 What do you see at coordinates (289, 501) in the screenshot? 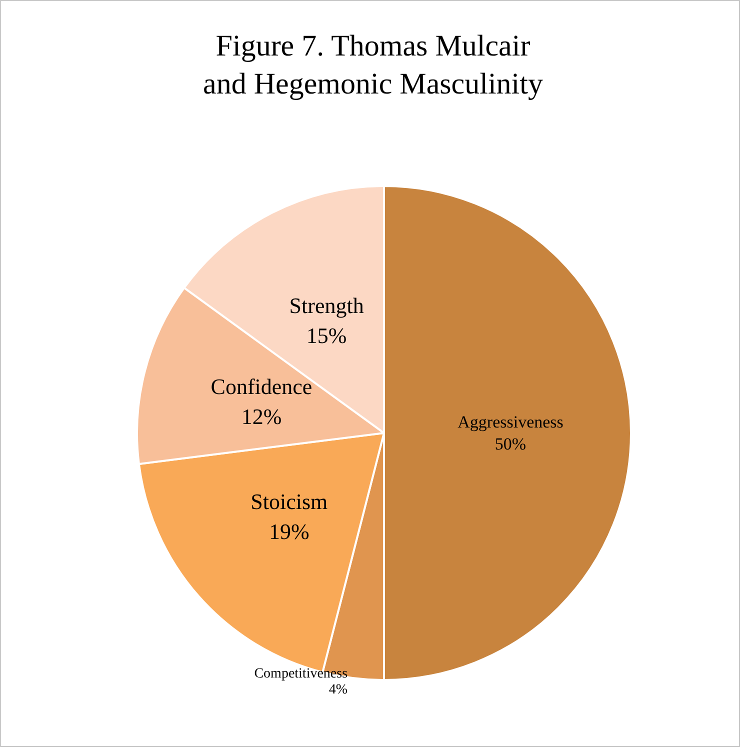
I see `slice-label: Stoicism` at bounding box center [289, 501].